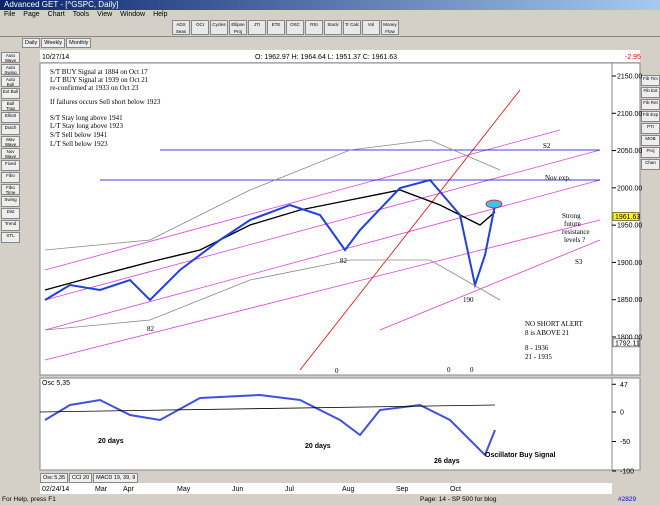 This screenshot has height=505, width=660. What do you see at coordinates (181, 27) in the screenshot?
I see `toolbar-button: ADX Seas` at bounding box center [181, 27].